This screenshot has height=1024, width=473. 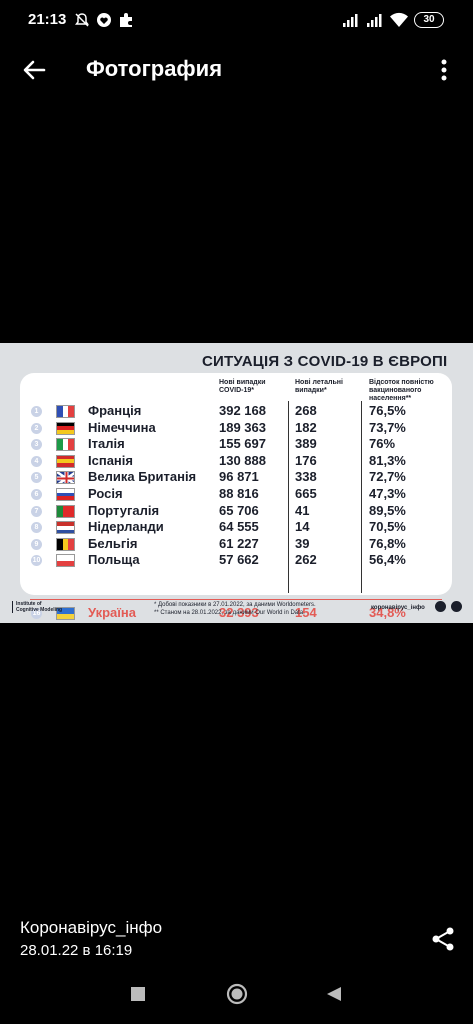 What do you see at coordinates (306, 427) in the screenshot?
I see `deaths-value: 182` at bounding box center [306, 427].